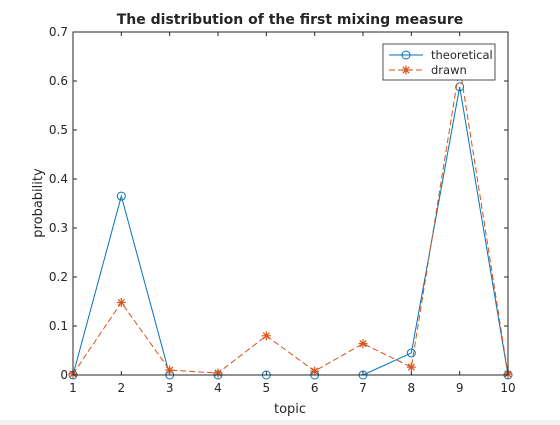 This screenshot has width=560, height=425. I want to click on x-tick-label: 4, so click(218, 388).